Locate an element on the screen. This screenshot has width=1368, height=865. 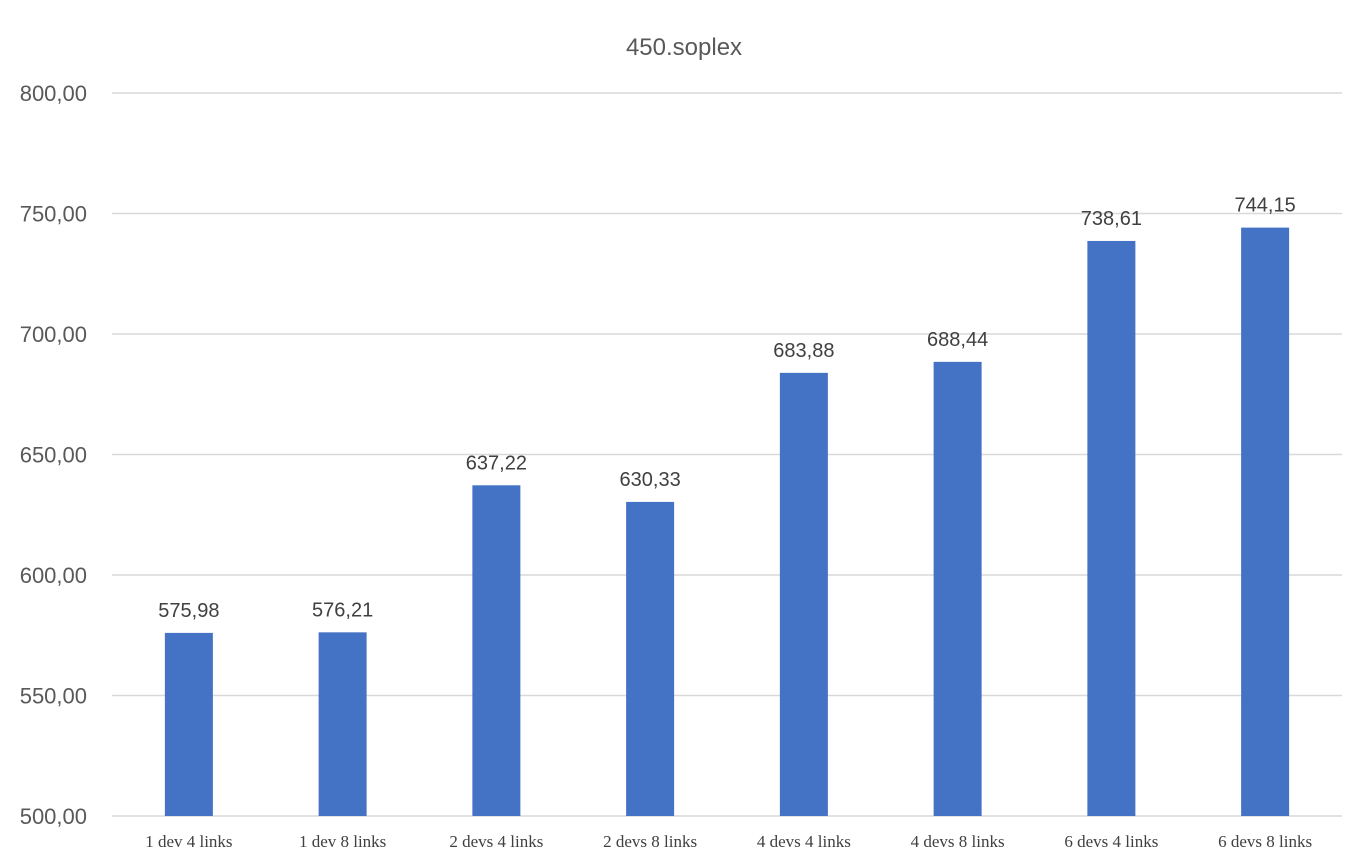
y-tick-label: 800,00 is located at coordinates (53, 93).